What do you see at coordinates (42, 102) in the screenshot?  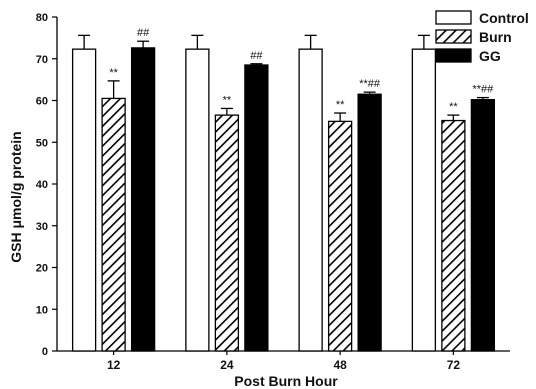 I see `y-tick-label: 60` at bounding box center [42, 102].